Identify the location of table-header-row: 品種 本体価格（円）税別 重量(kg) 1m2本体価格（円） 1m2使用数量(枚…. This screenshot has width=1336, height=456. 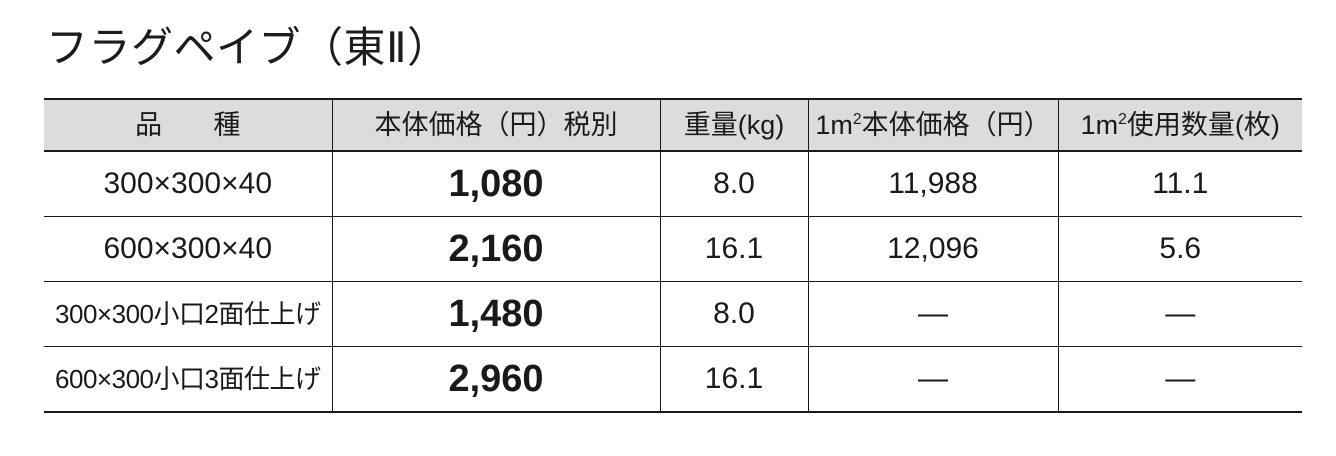
(673, 125).